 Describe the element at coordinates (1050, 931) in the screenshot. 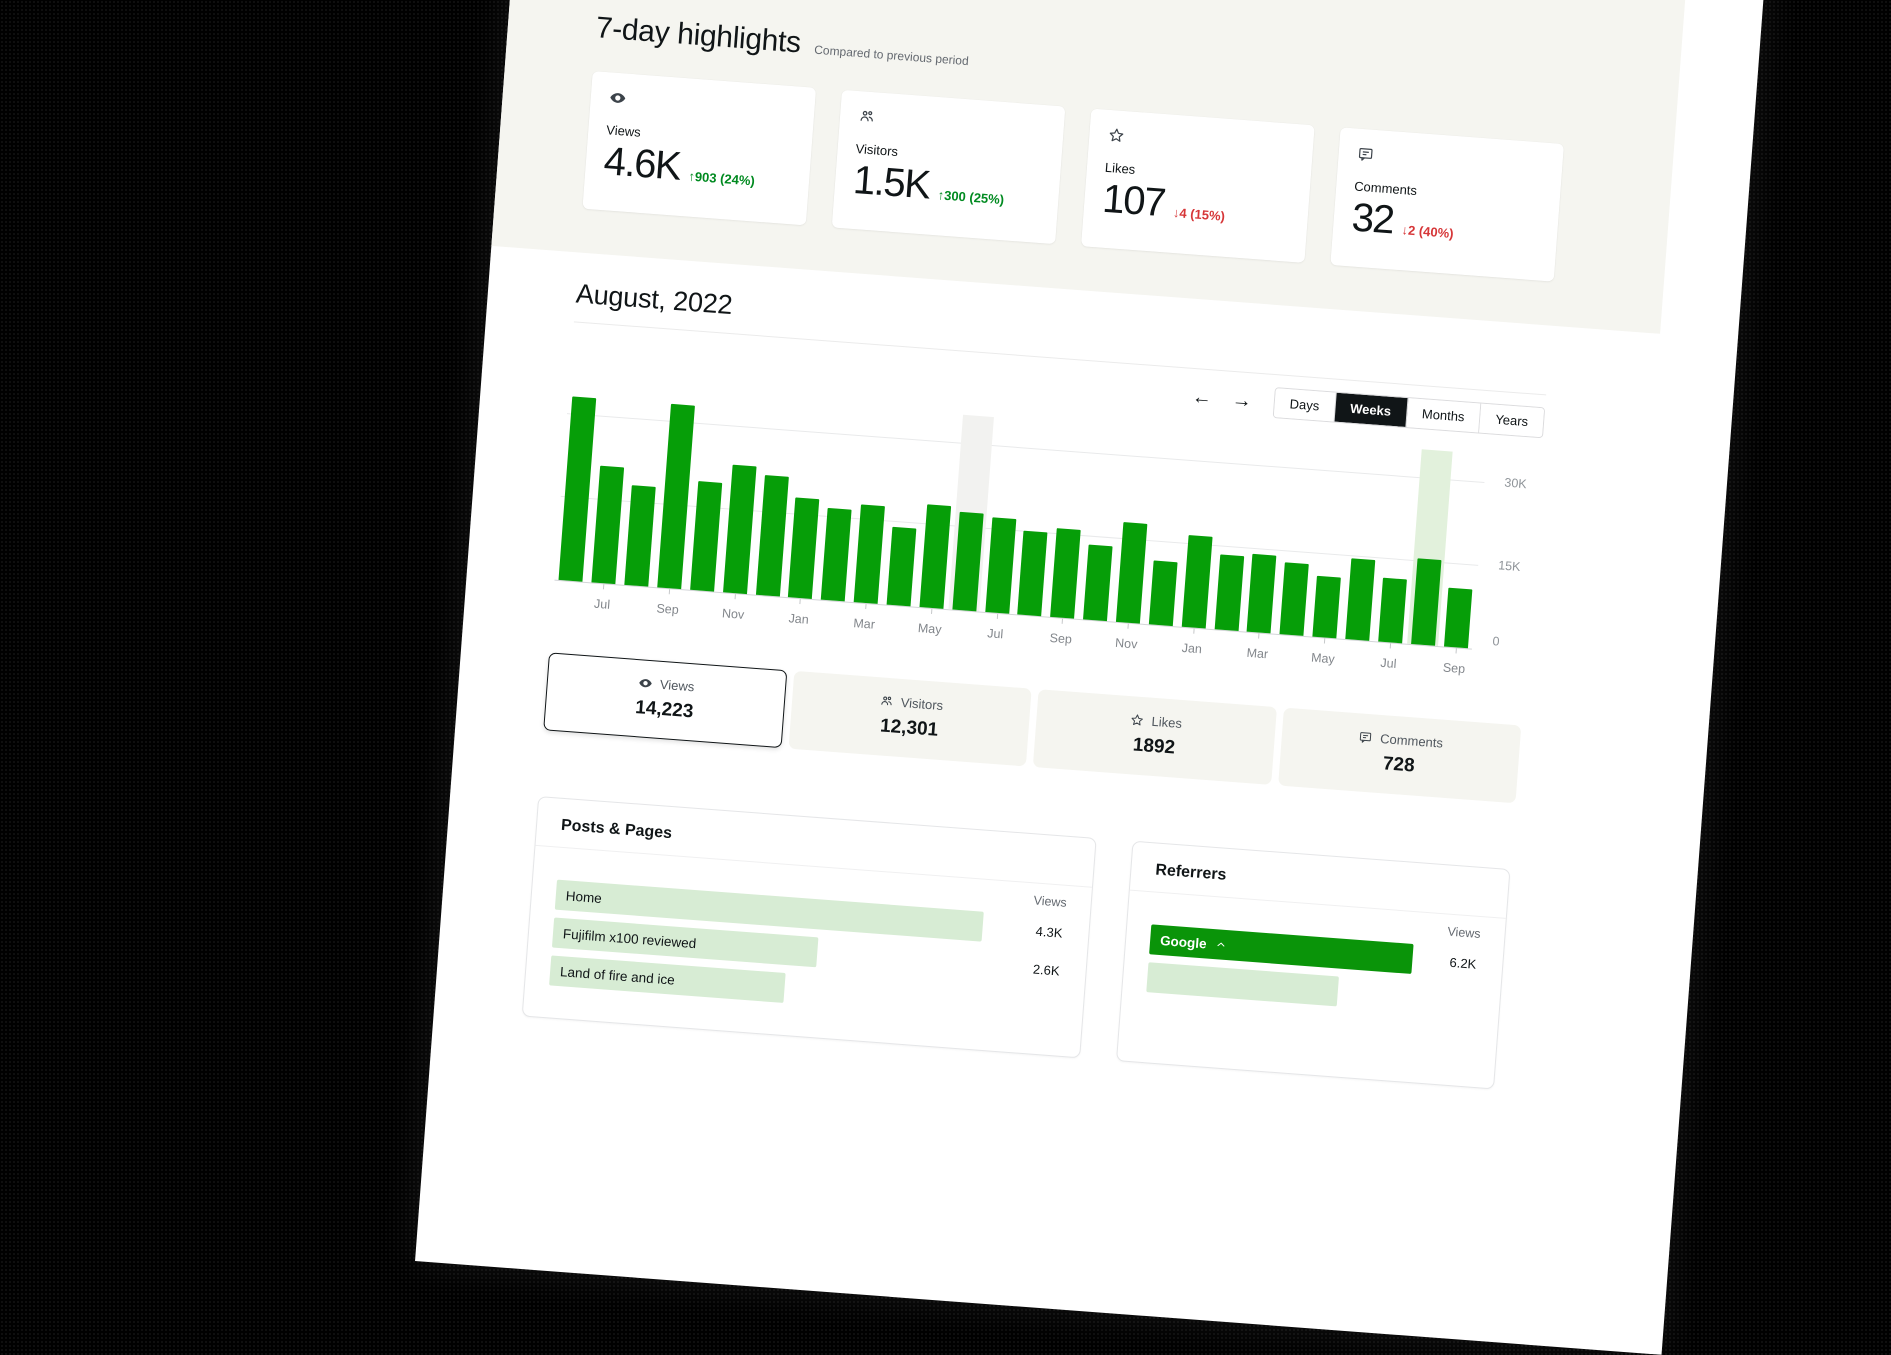

I see `post-views-value: 4.3K` at that location.